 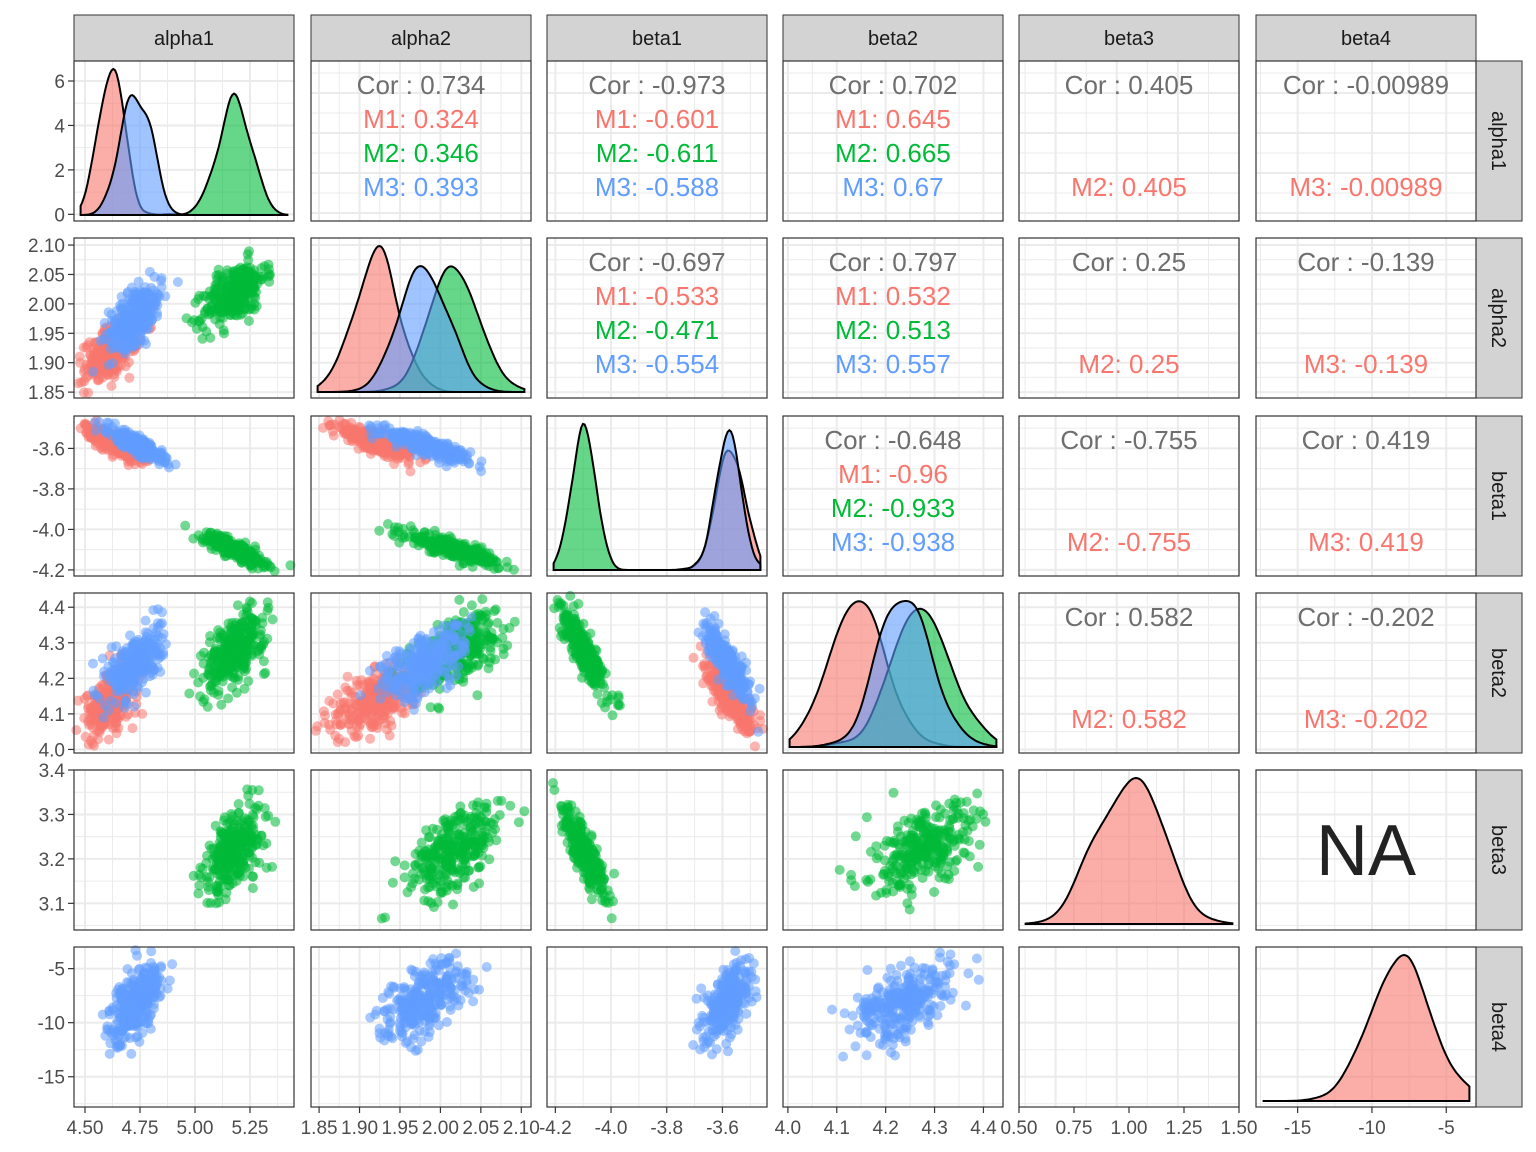 I want to click on row-strip-label: beta1, so click(x=1498, y=496).